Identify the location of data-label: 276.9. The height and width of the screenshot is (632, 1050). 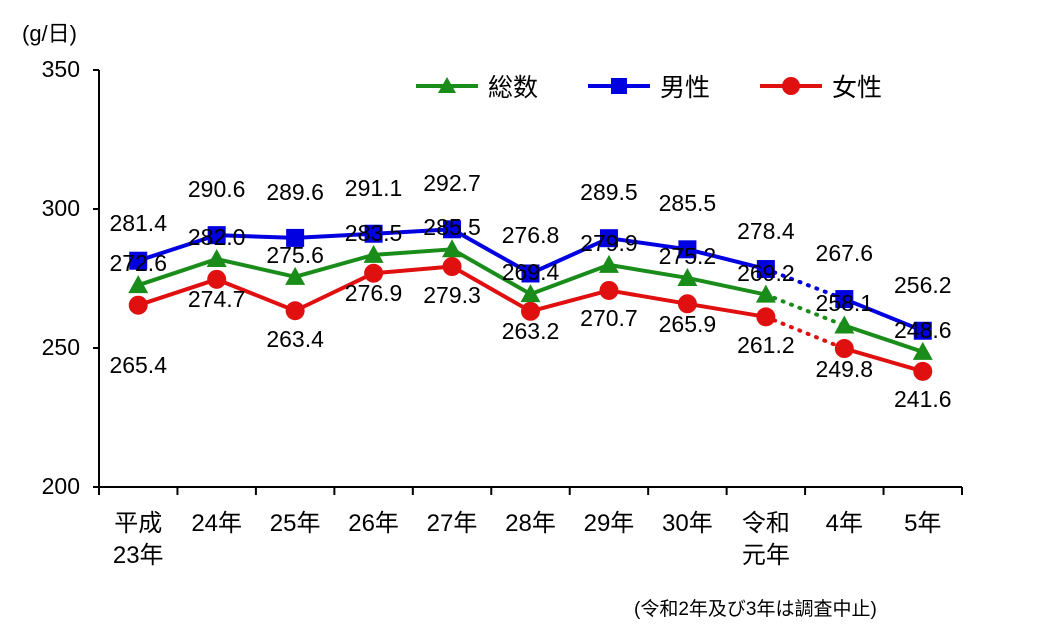
(373, 293).